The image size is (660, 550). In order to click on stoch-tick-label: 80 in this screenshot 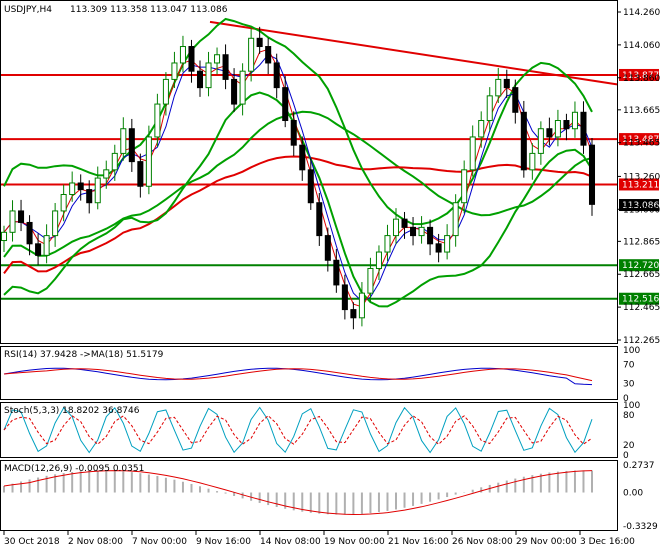, I will do `click(629, 416)`.